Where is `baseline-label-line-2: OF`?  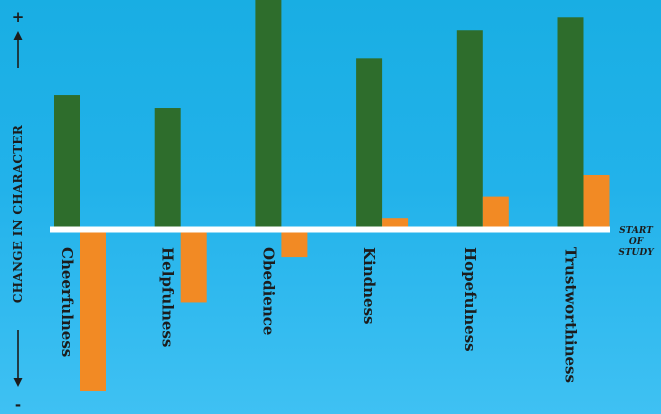
baseline-label-line-2: OF is located at coordinates (636, 242).